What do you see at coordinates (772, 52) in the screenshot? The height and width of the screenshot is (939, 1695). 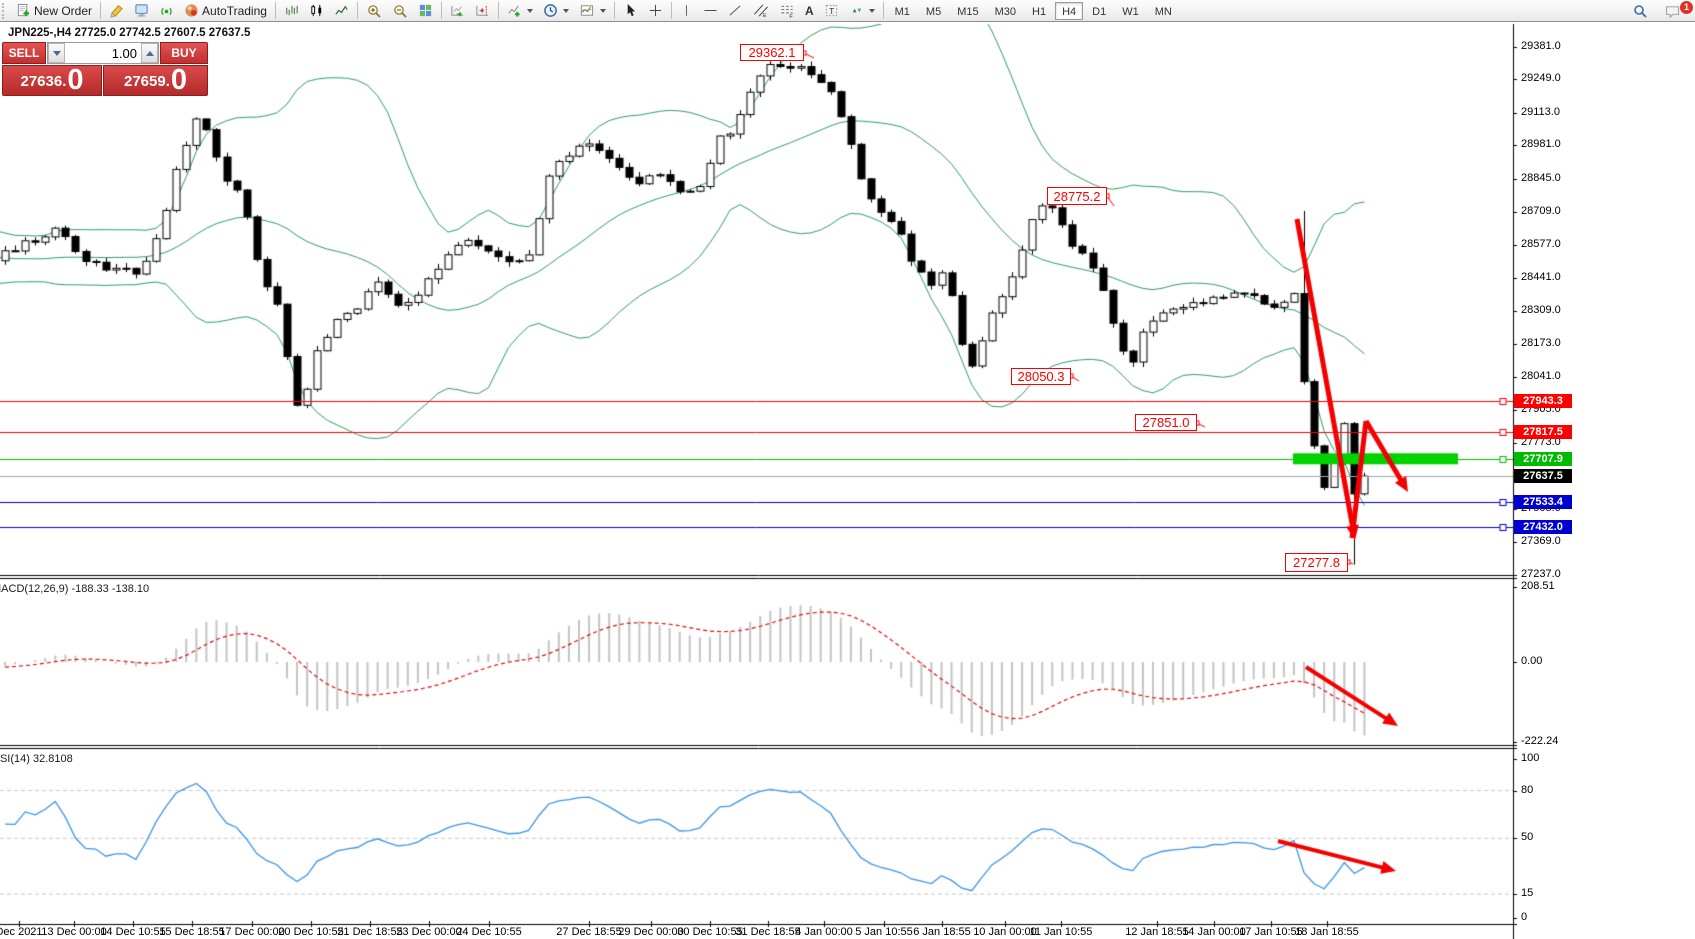 I see `price-annotation: 29362.1` at bounding box center [772, 52].